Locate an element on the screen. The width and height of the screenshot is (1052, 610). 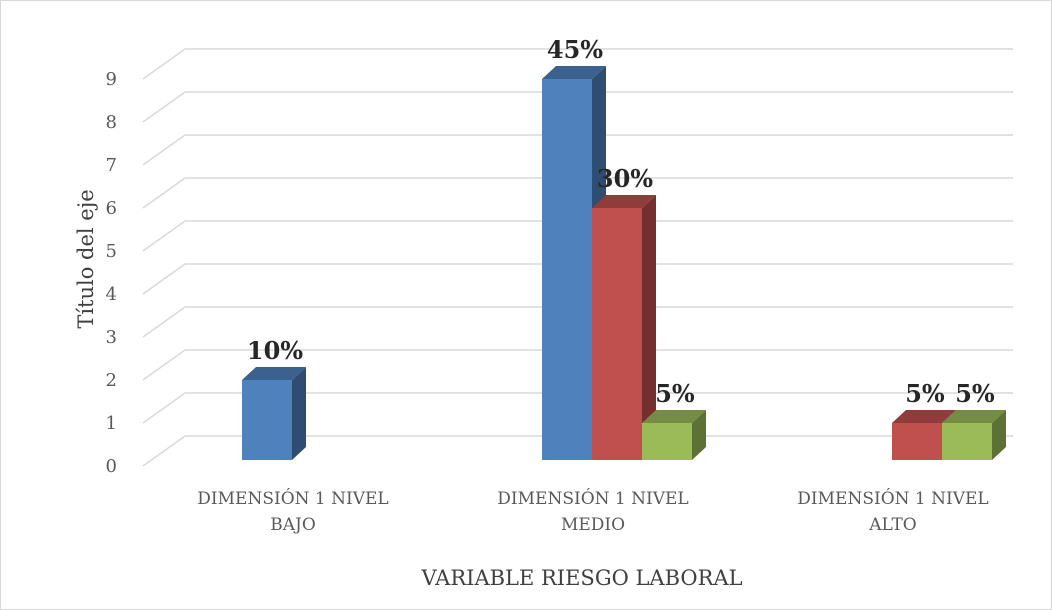
y-tick-label: 3 is located at coordinates (111, 337).